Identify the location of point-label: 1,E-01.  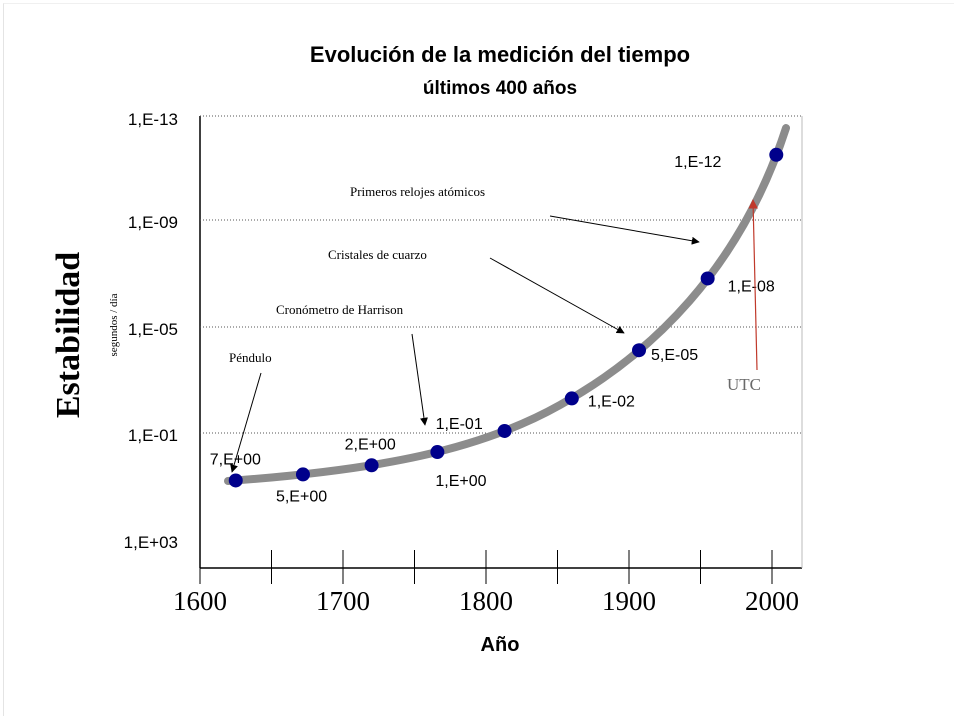
(459, 424).